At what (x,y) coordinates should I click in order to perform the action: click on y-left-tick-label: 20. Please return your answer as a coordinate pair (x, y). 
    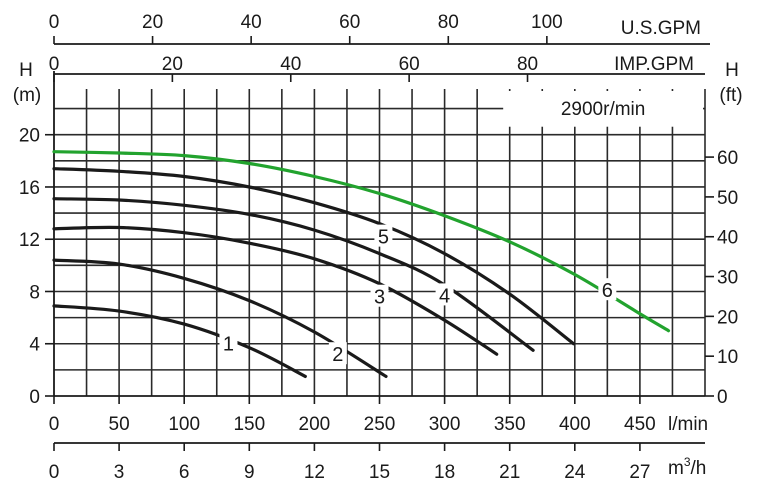
    Looking at the image, I should click on (29, 136).